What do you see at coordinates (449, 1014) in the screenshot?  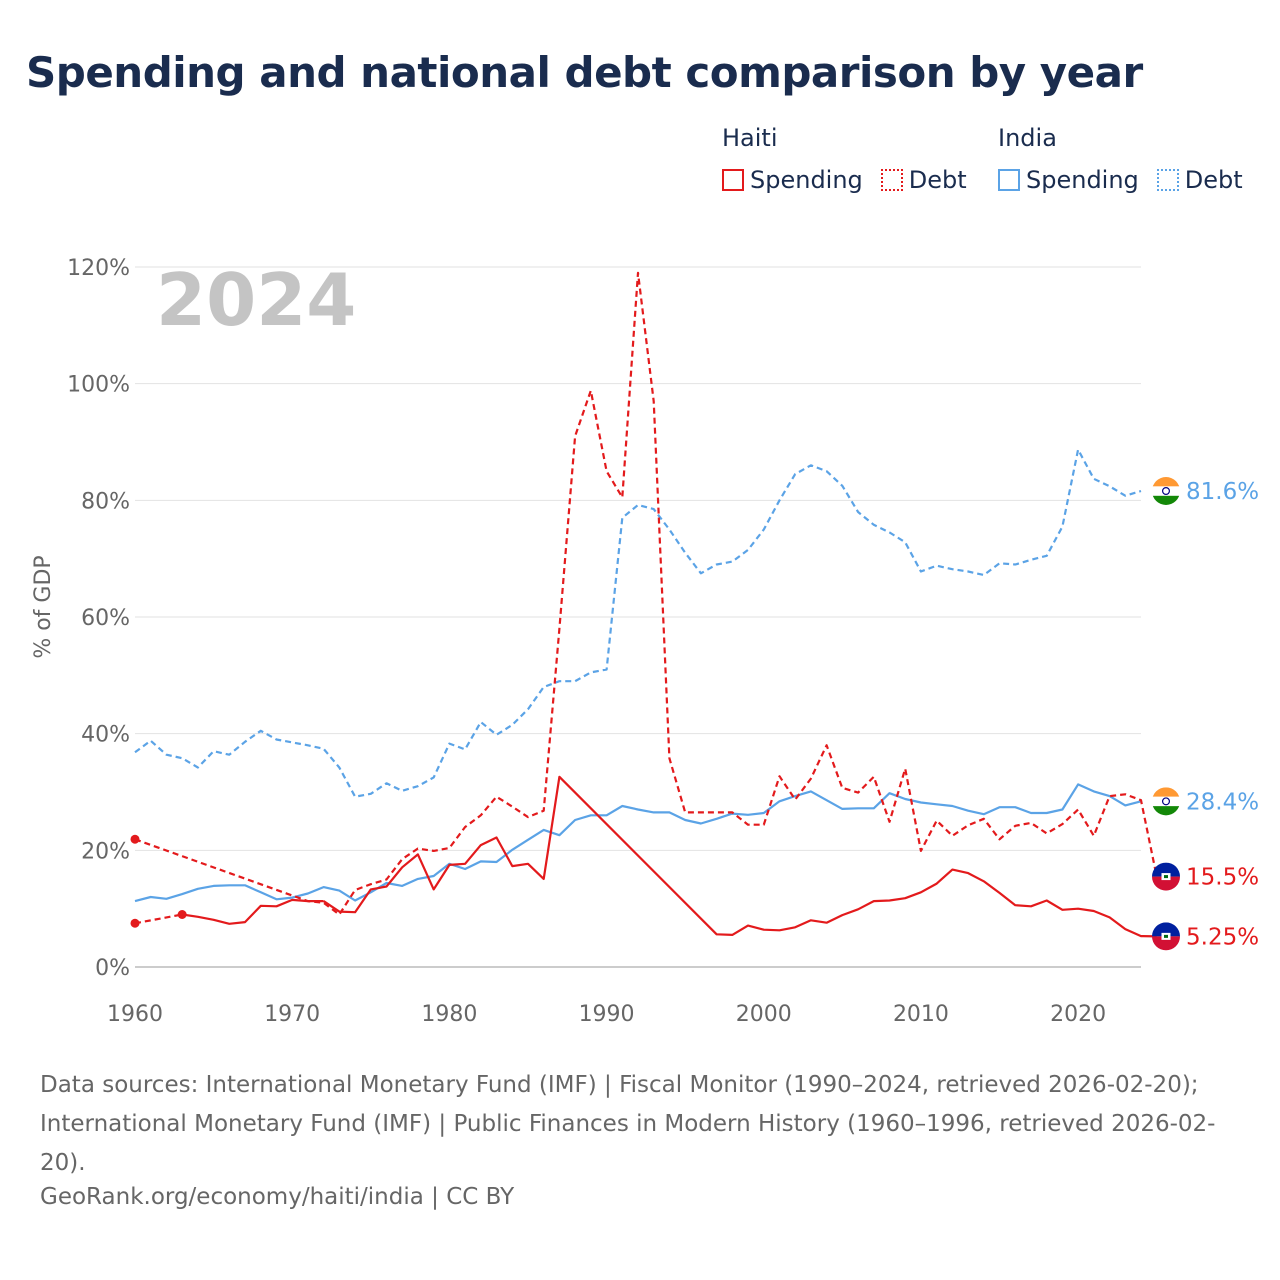 I see `x-tick-label: 1980` at bounding box center [449, 1014].